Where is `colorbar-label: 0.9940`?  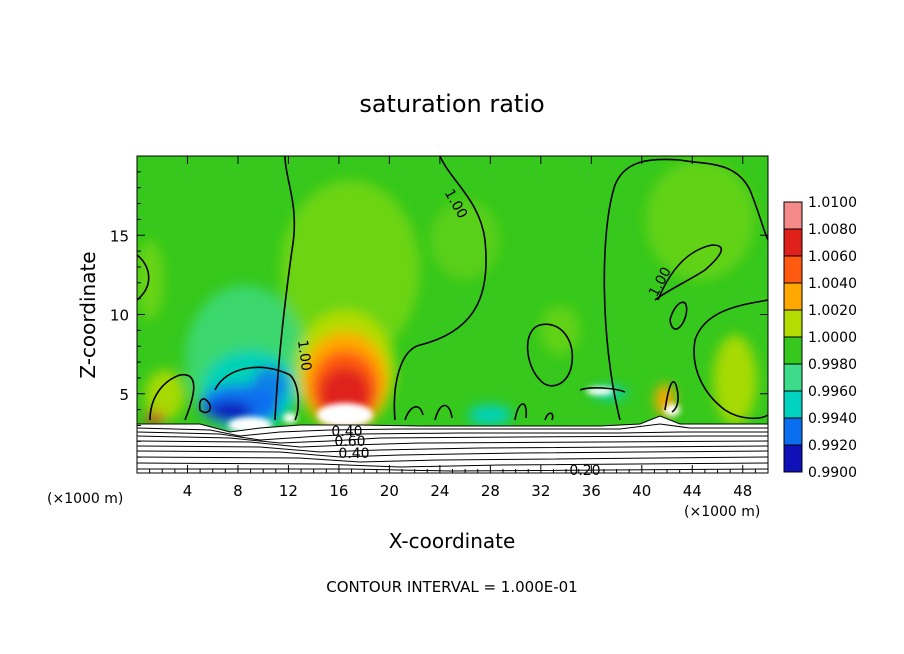
colorbar-label: 0.9940 is located at coordinates (832, 419).